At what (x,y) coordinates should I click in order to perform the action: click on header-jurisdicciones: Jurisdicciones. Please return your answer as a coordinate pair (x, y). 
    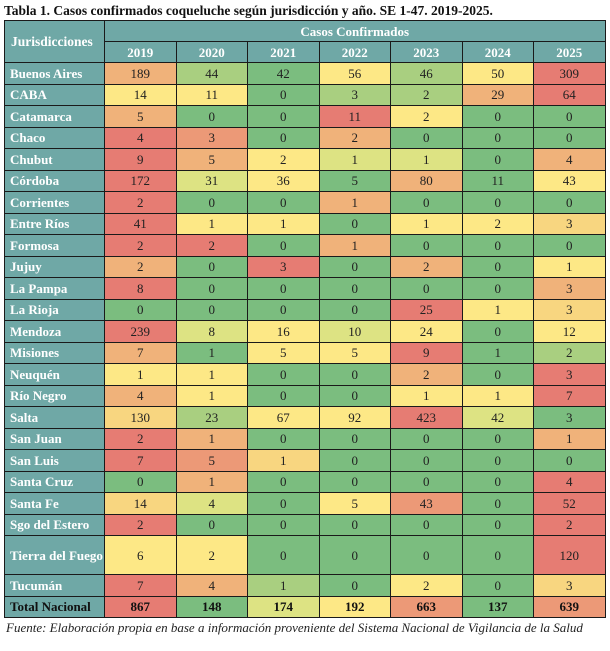
    Looking at the image, I should click on (54, 41).